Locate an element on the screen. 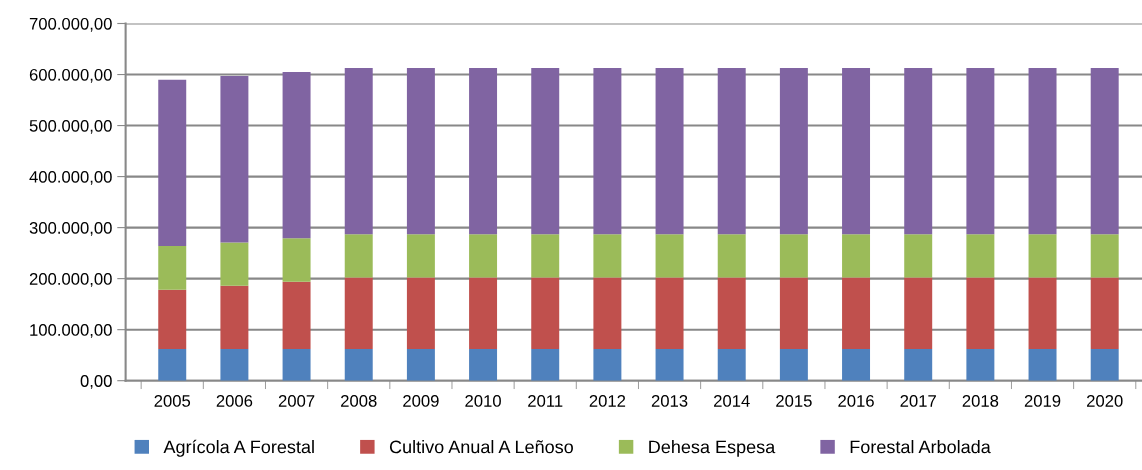 Image resolution: width=1142 pixels, height=470 pixels. legend-label: Dehesa Espesa is located at coordinates (712, 448).